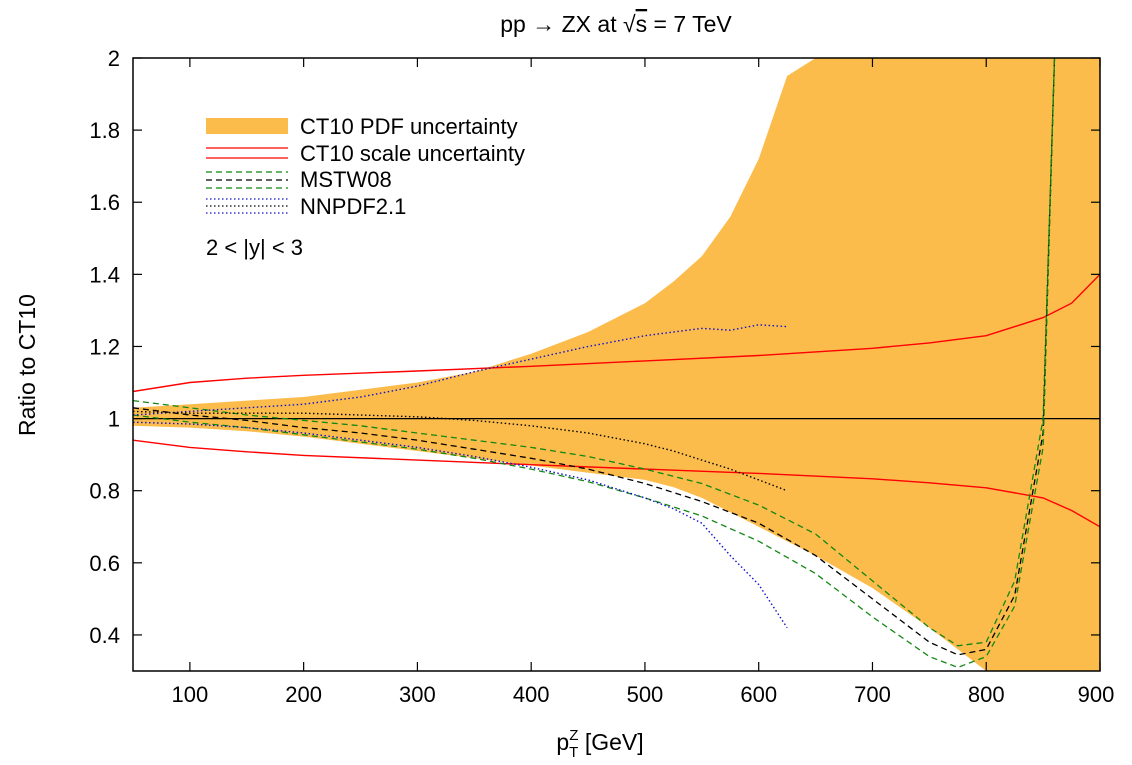 Image resolution: width=1132 pixels, height=765 pixels. Describe the element at coordinates (573, 735) in the screenshot. I see `x-axis-title-sup: Z` at that location.